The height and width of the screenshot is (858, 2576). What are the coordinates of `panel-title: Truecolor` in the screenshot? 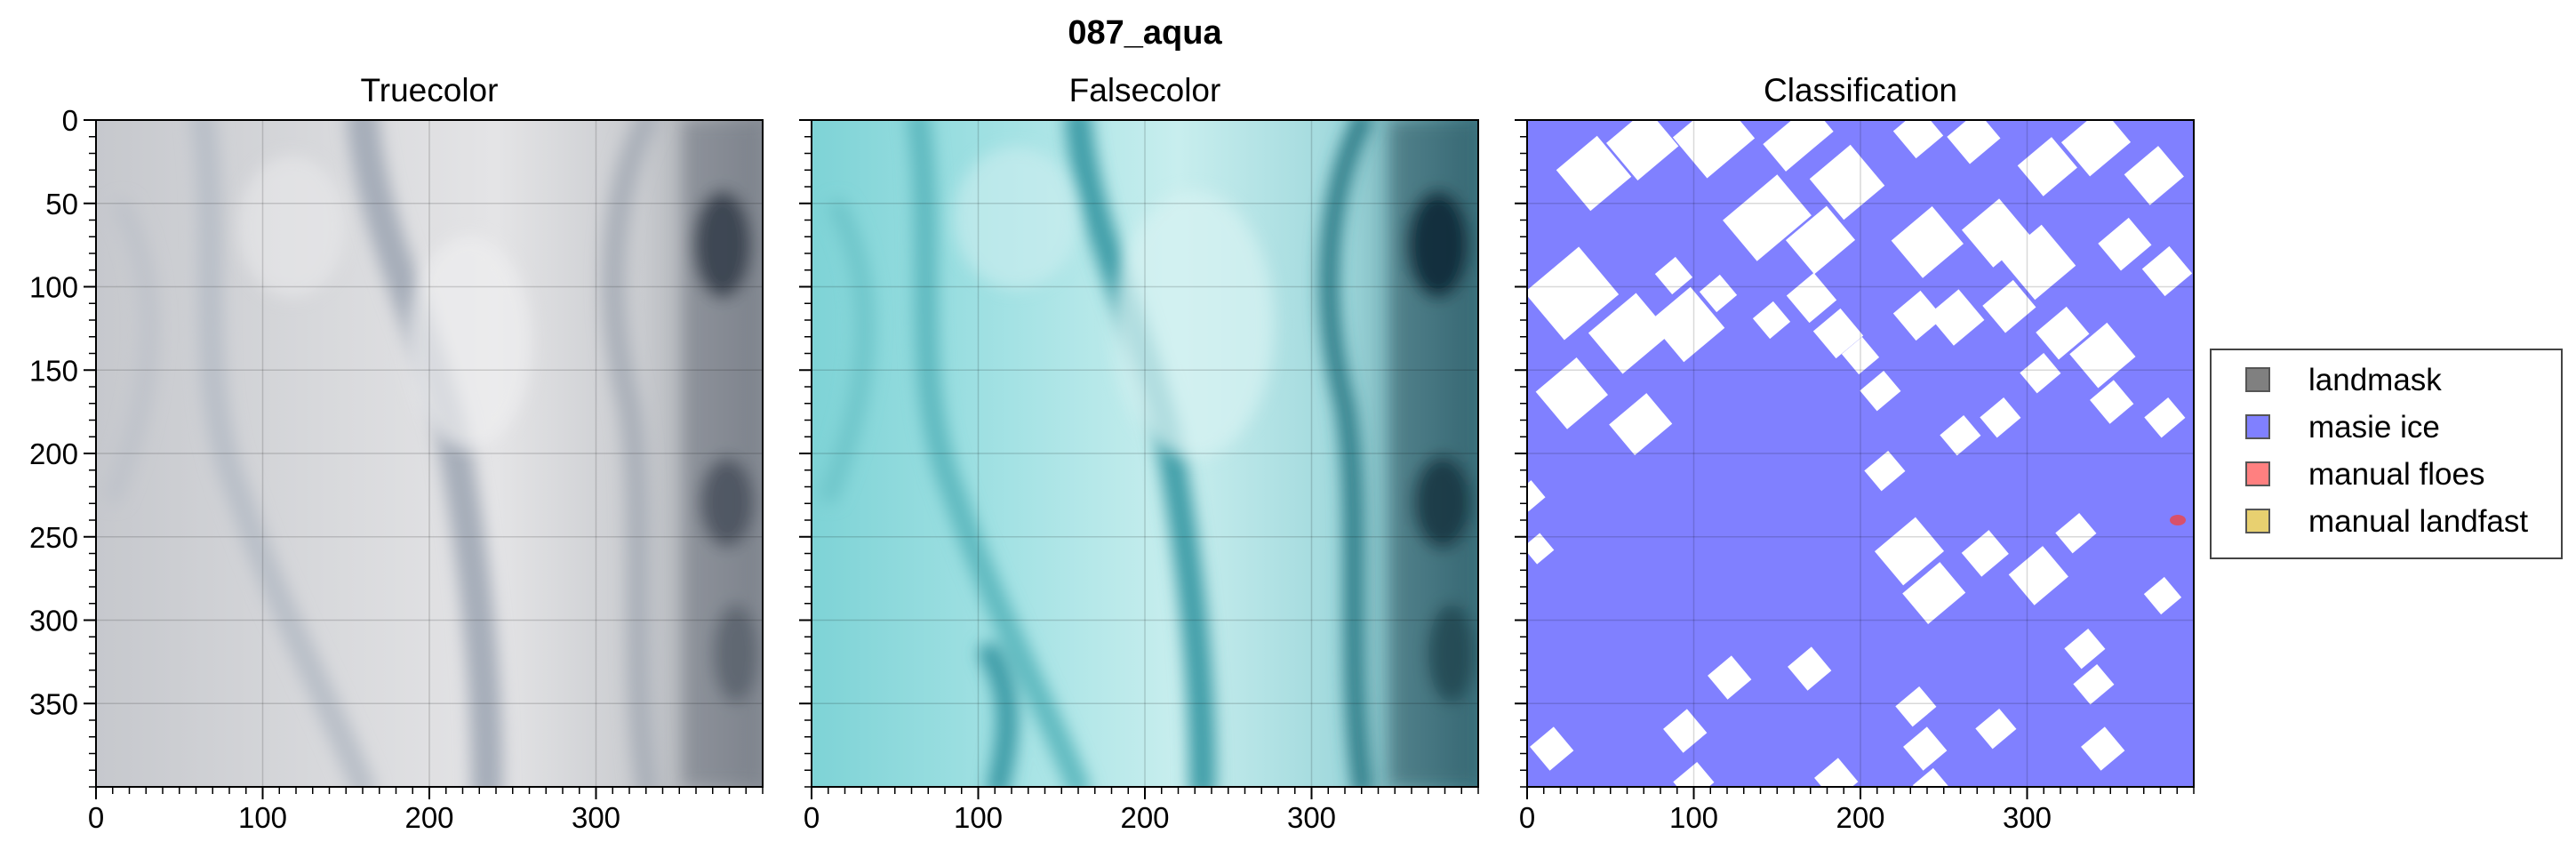 It's located at (430, 90).